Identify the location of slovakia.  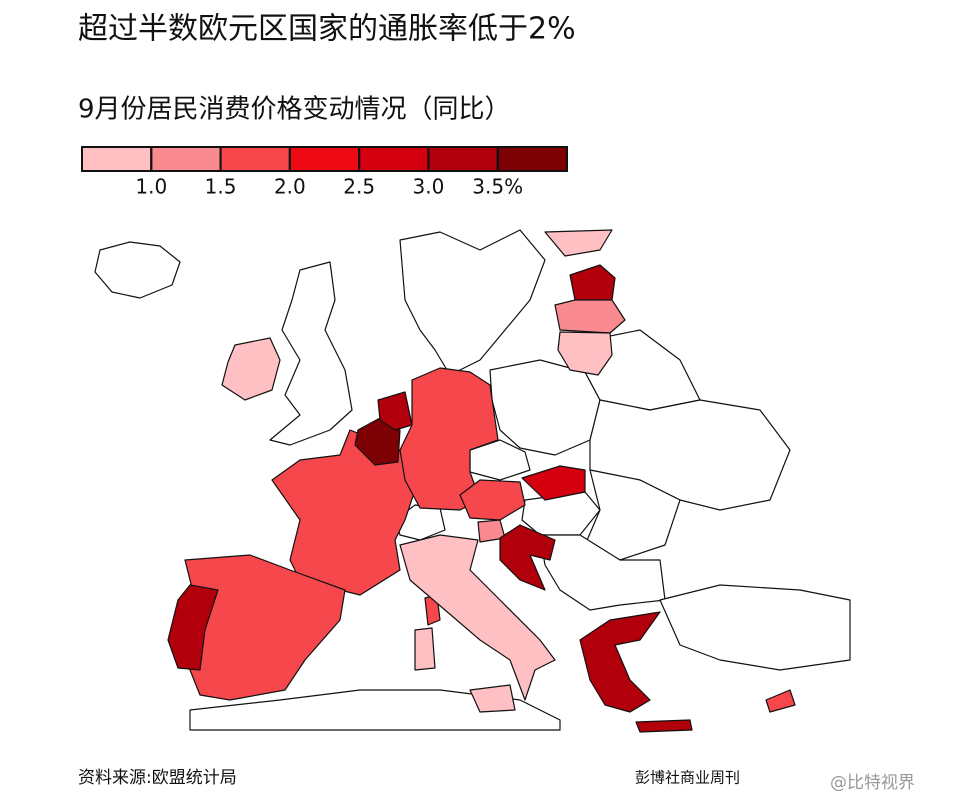
(553, 483).